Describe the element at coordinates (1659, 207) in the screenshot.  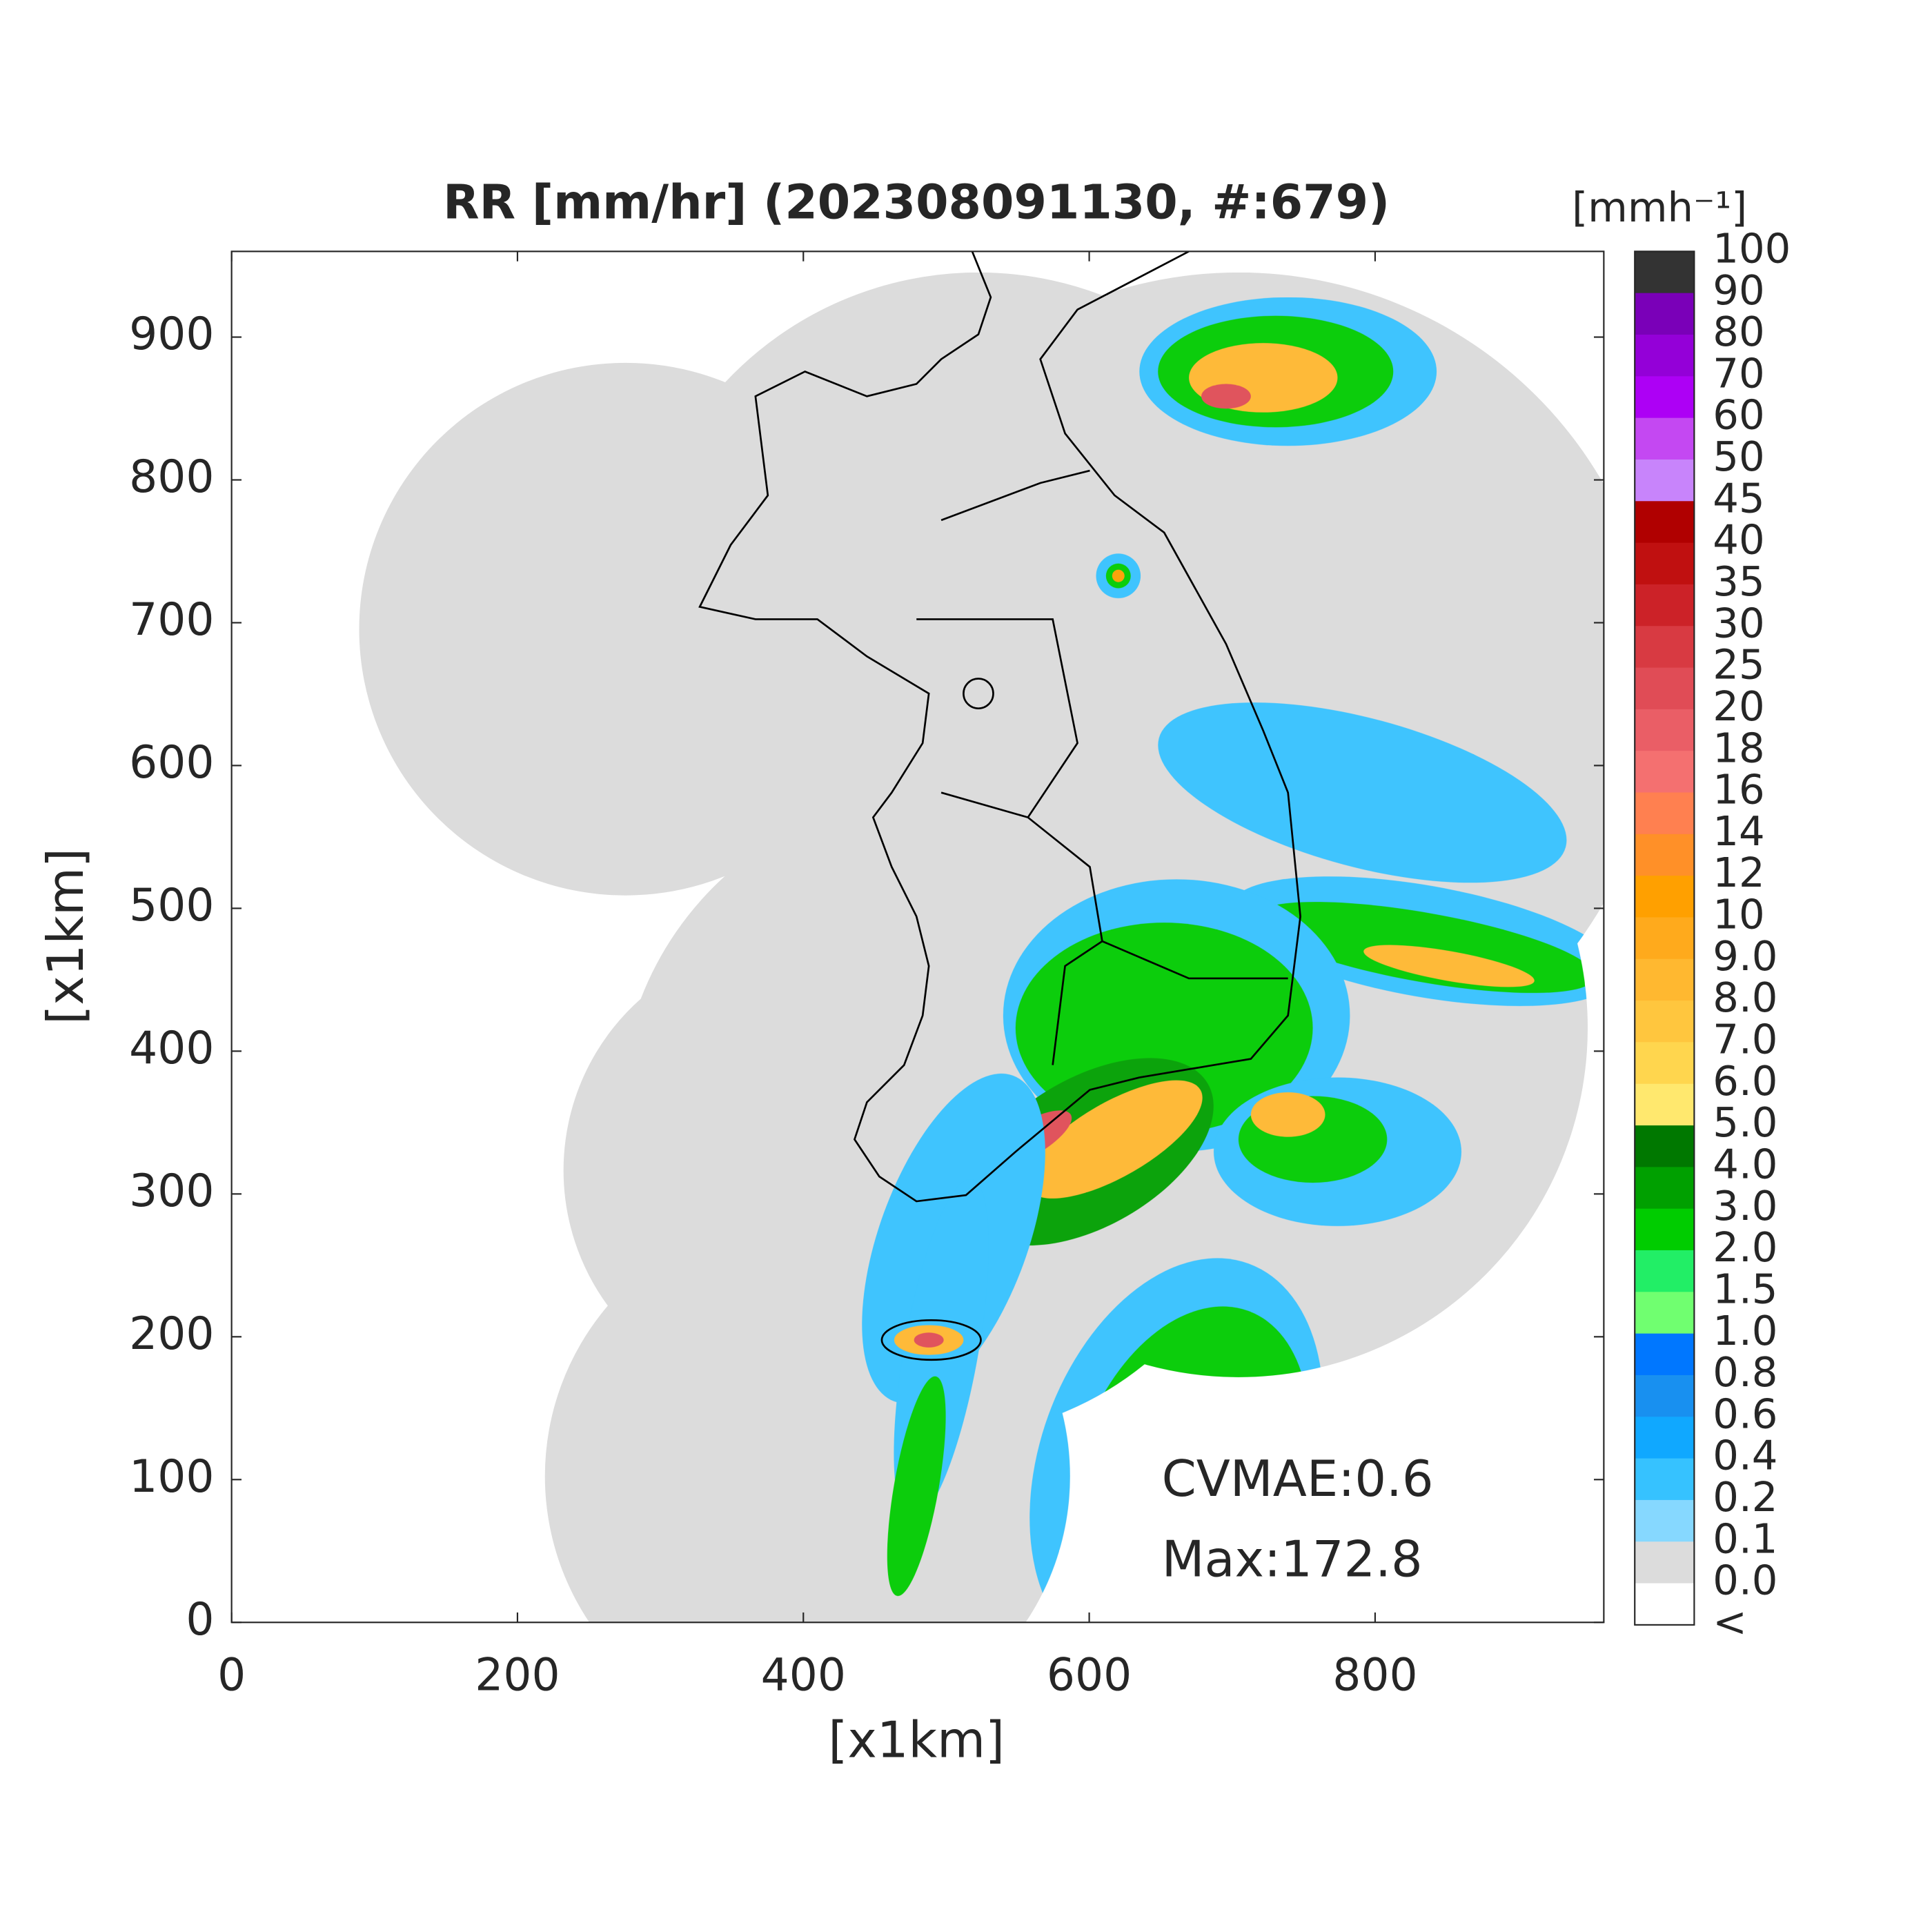
I see `colorbar-label: [mmh⁻¹]` at that location.